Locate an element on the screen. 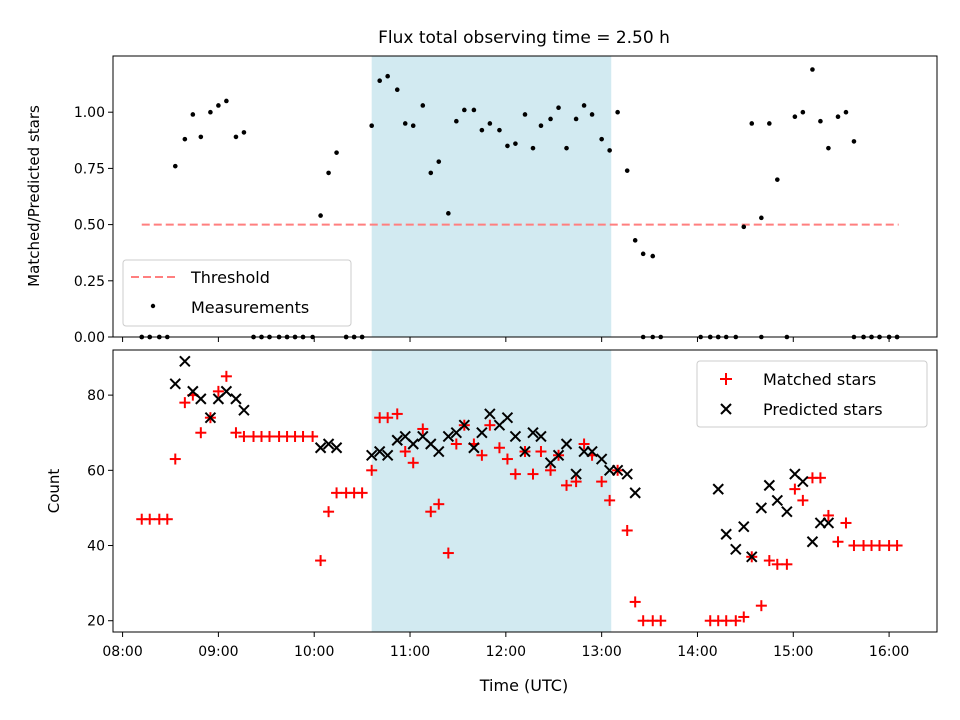 This screenshot has height=720, width=960. y-tick-label: 80 is located at coordinates (96, 396).